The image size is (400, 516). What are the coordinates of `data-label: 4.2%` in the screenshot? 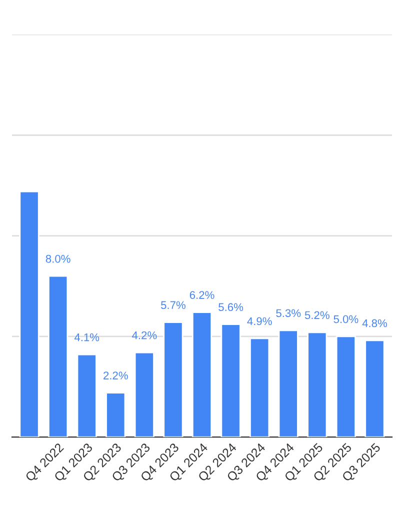 It's located at (144, 335).